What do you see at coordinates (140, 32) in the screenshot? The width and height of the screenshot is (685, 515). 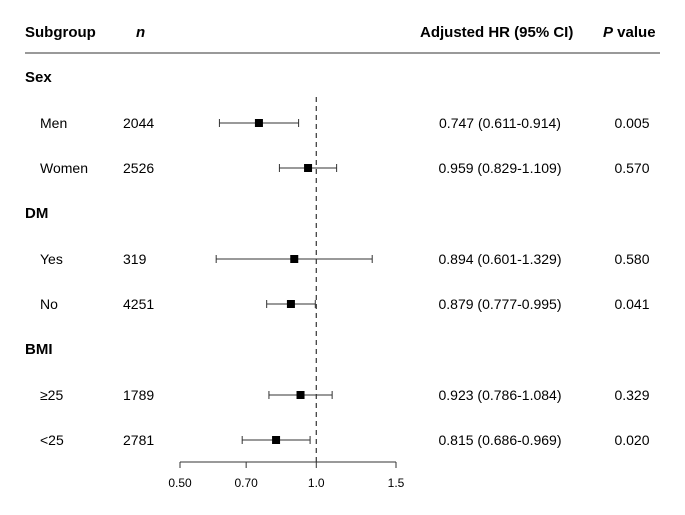 I see `header-n: n` at bounding box center [140, 32].